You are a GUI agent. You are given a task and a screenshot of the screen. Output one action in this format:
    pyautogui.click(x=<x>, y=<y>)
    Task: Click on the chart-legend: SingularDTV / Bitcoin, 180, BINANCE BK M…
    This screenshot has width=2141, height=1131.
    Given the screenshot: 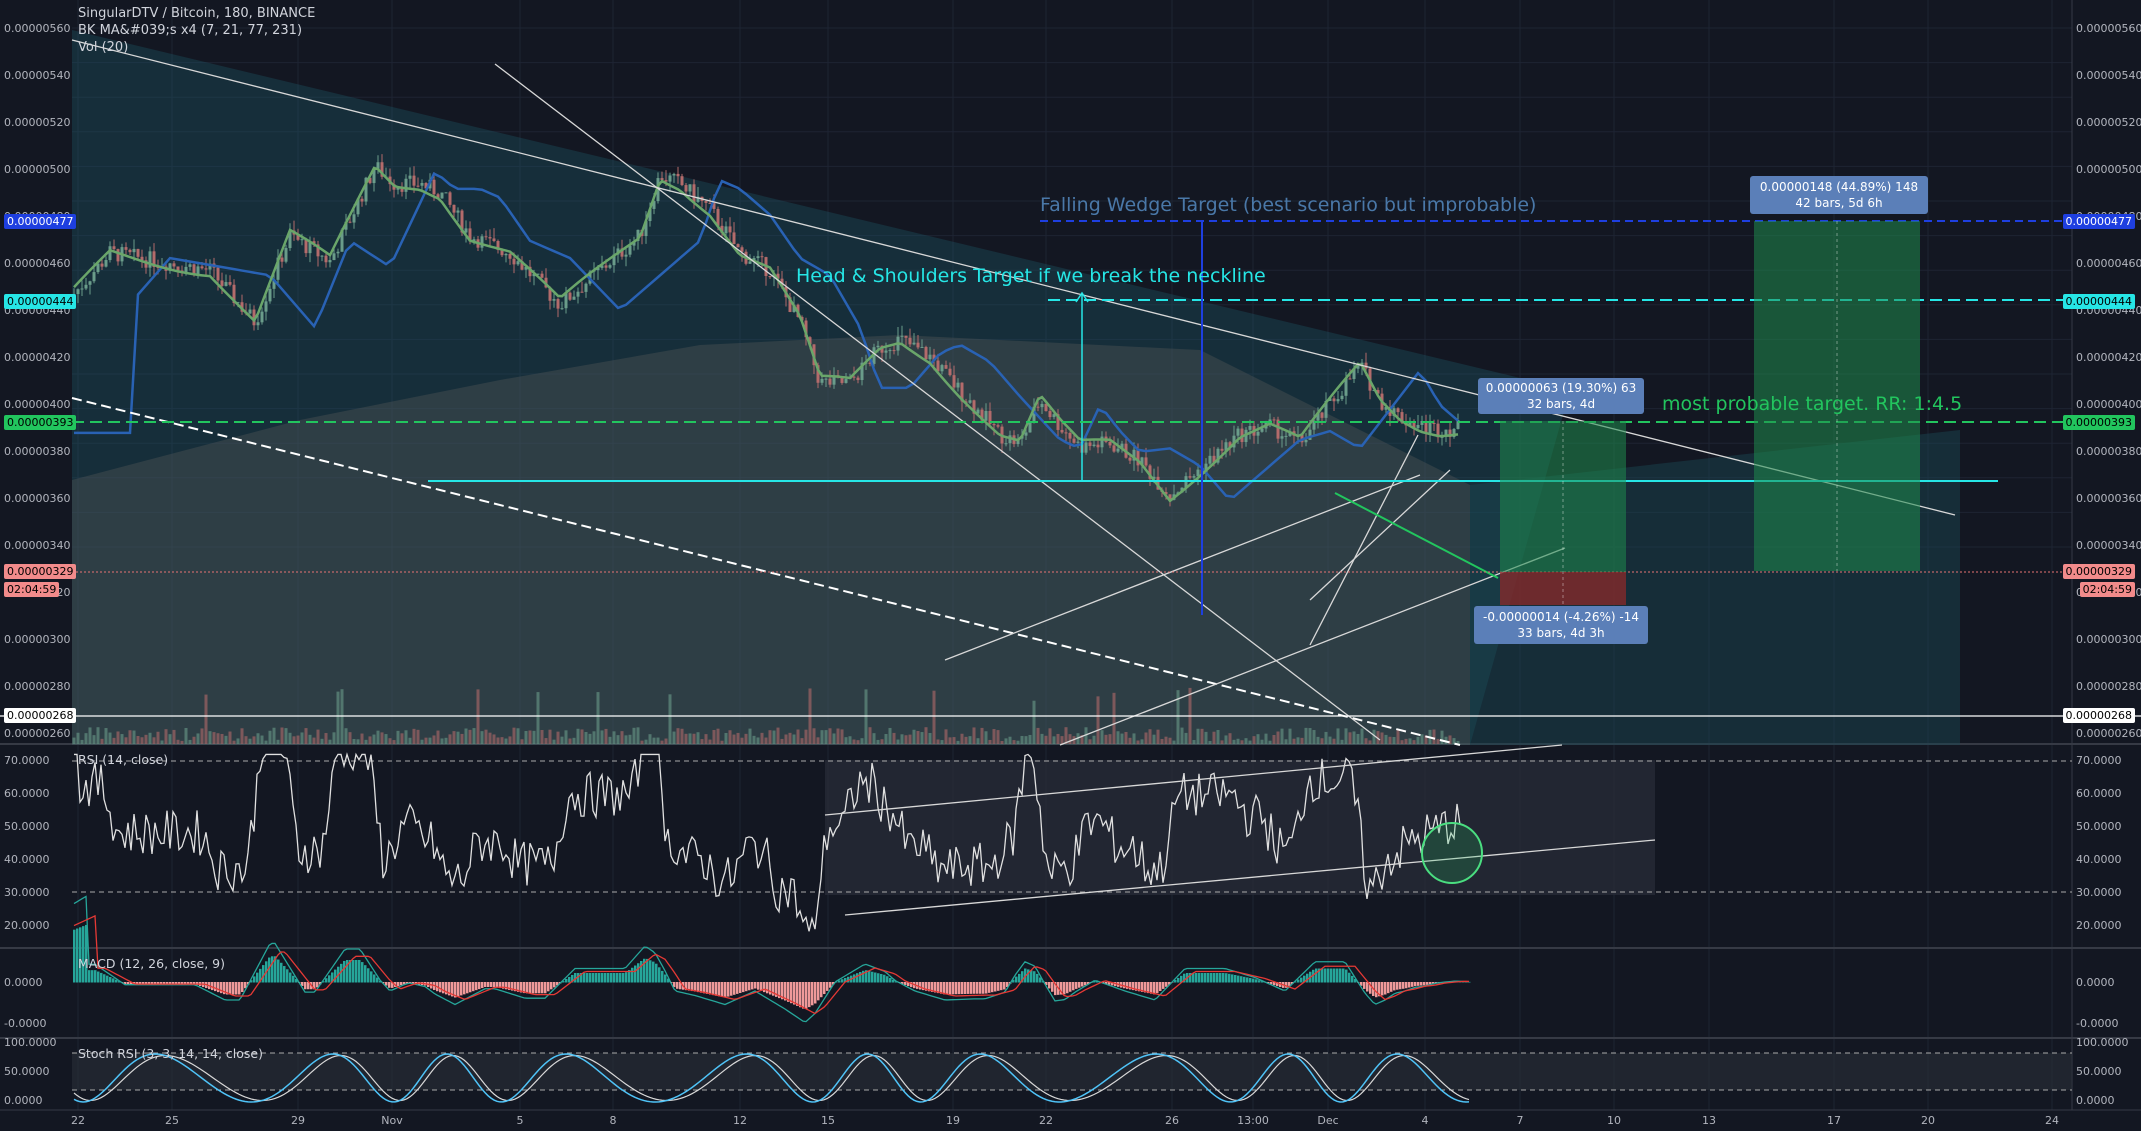 What is the action you would take?
    pyautogui.click(x=196, y=30)
    